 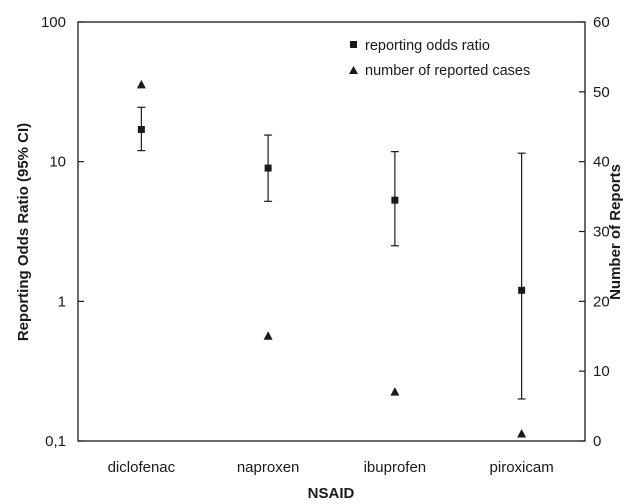 What do you see at coordinates (62, 301) in the screenshot?
I see `left-tick-label: 1` at bounding box center [62, 301].